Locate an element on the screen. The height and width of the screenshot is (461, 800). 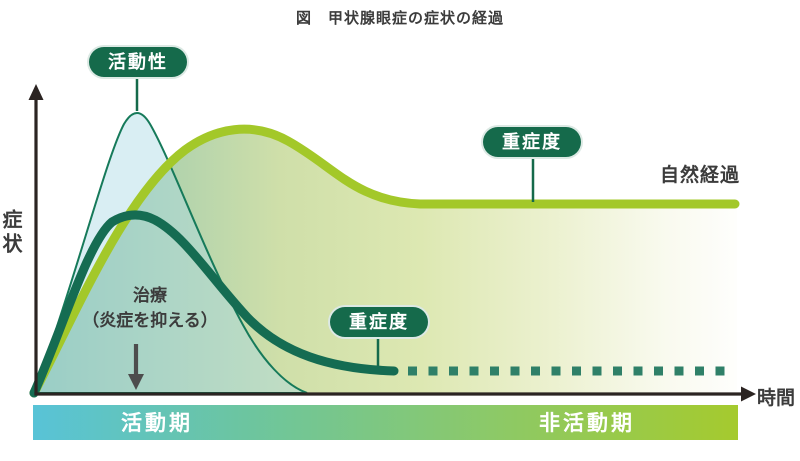
treatment-label: 治療 （炎症を抑える） is located at coordinates (150, 308).